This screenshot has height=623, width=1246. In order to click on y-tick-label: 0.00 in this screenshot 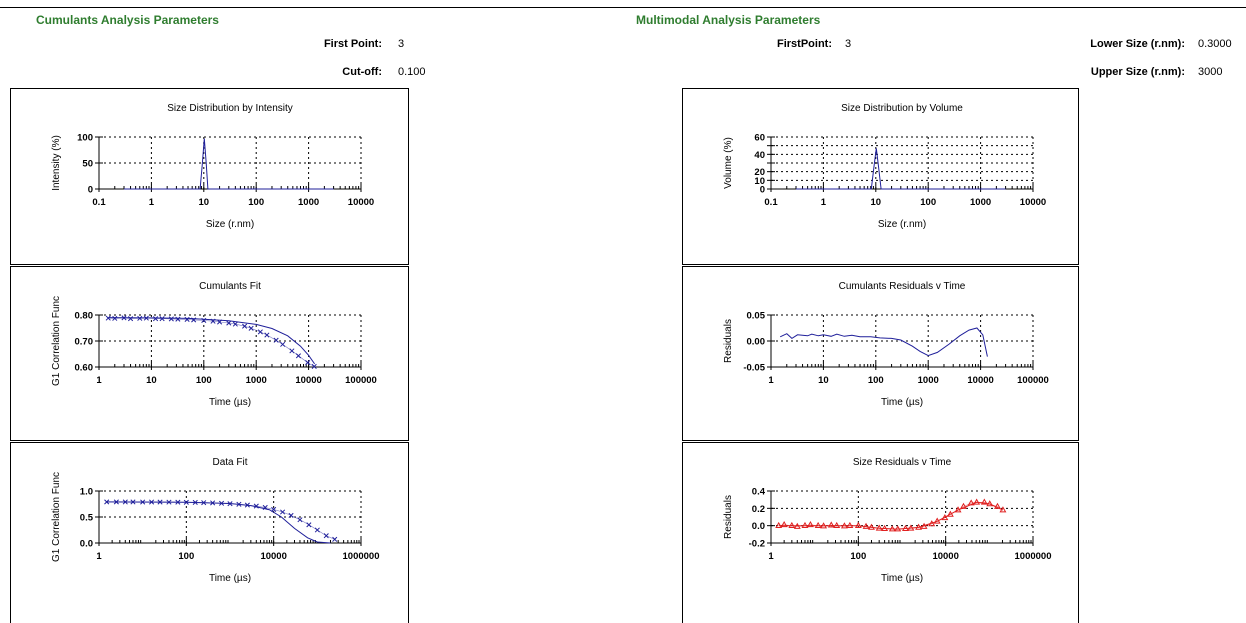, I will do `click(756, 342)`.